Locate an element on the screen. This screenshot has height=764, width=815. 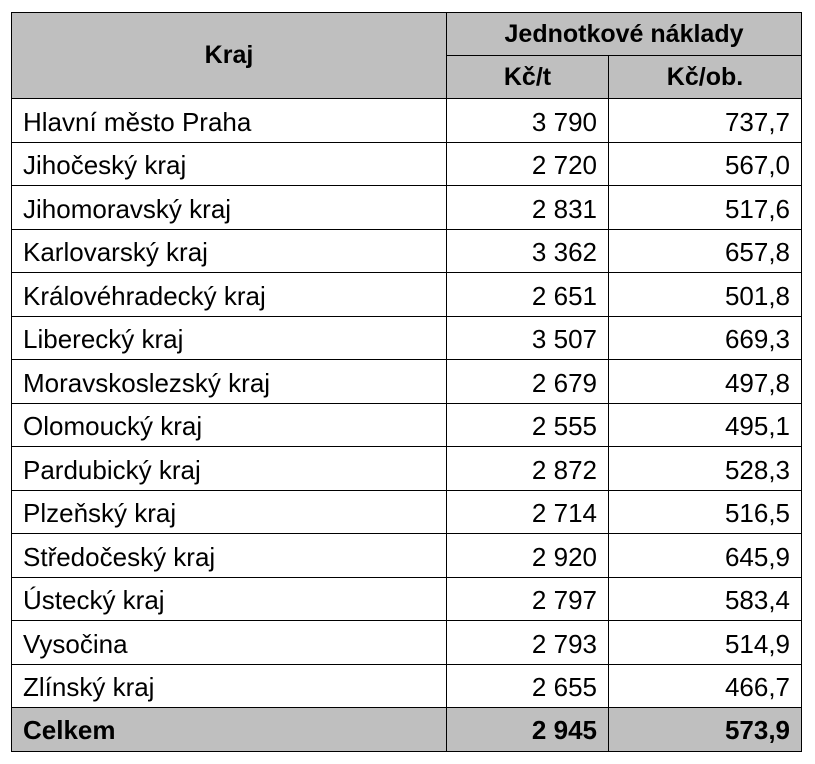
per-capita-cell: 657,8 is located at coordinates (705, 250).